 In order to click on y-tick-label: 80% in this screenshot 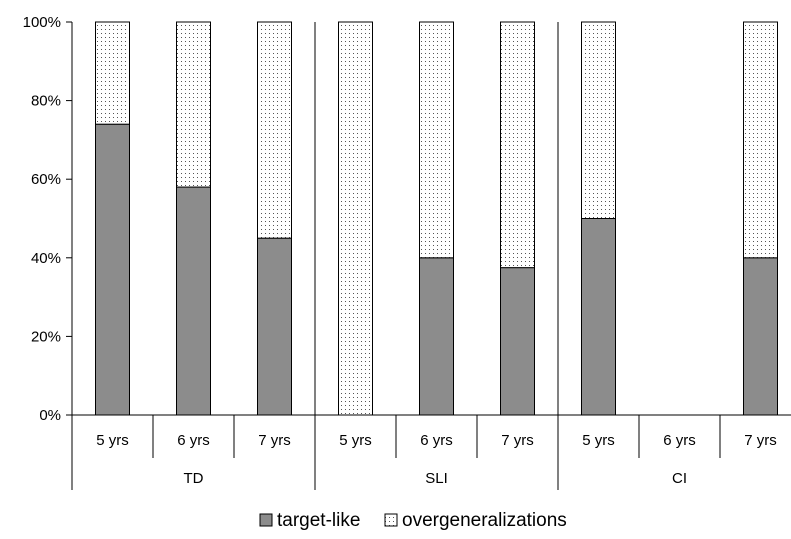, I will do `click(46, 101)`.